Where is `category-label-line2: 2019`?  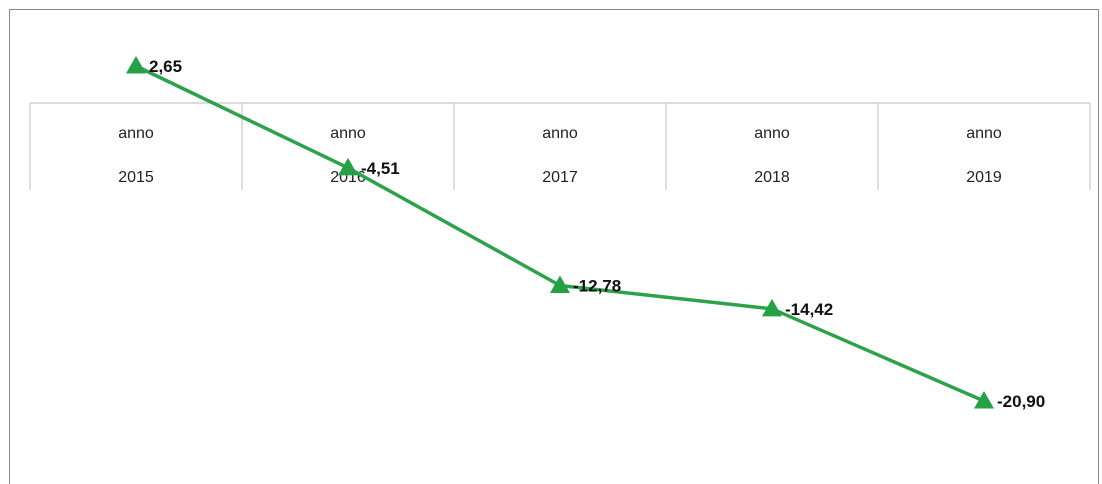
category-label-line2: 2019 is located at coordinates (984, 177).